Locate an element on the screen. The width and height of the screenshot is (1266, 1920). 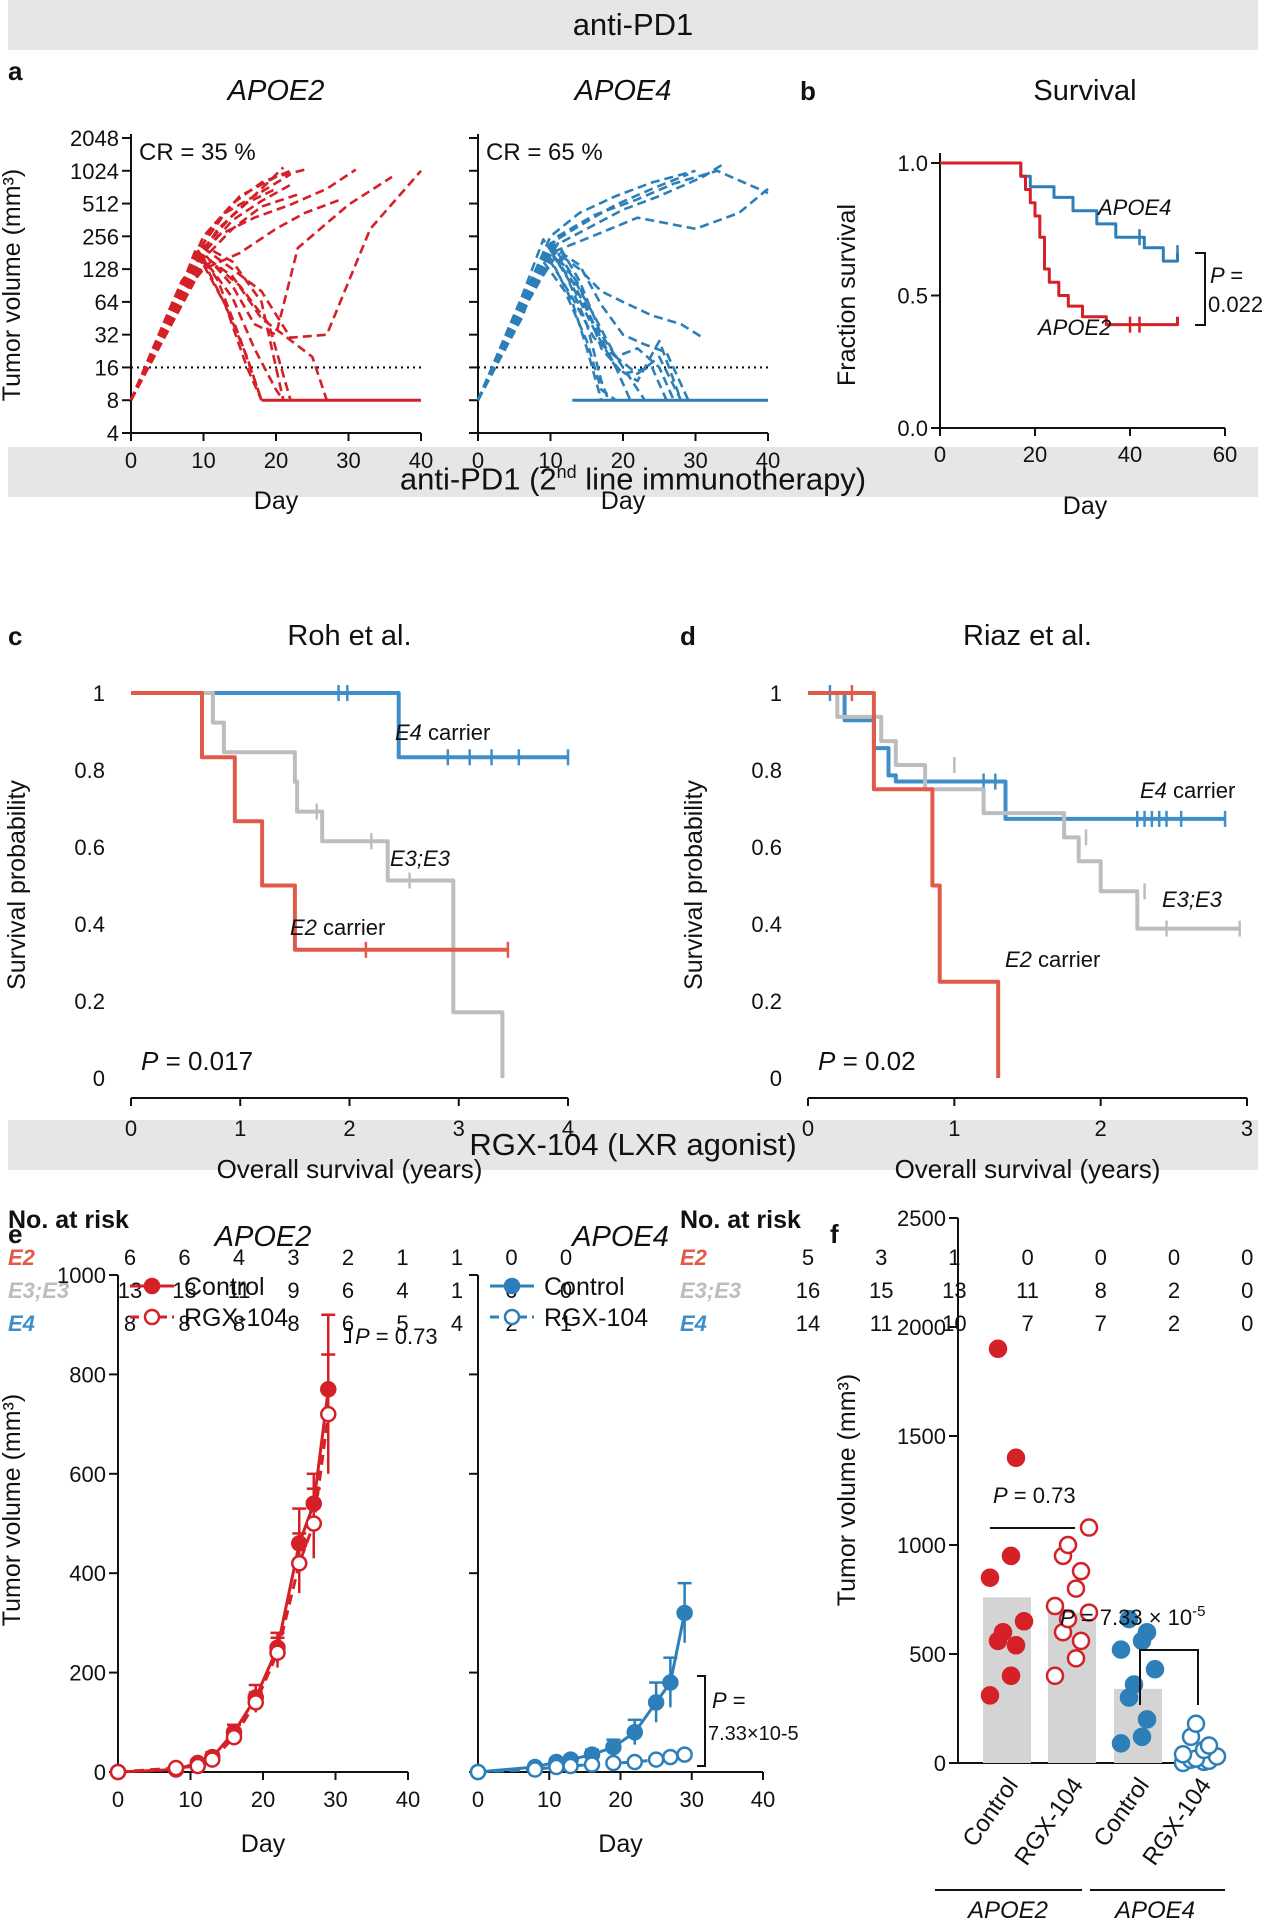
chart-title: Survival is located at coordinates (1084, 91).